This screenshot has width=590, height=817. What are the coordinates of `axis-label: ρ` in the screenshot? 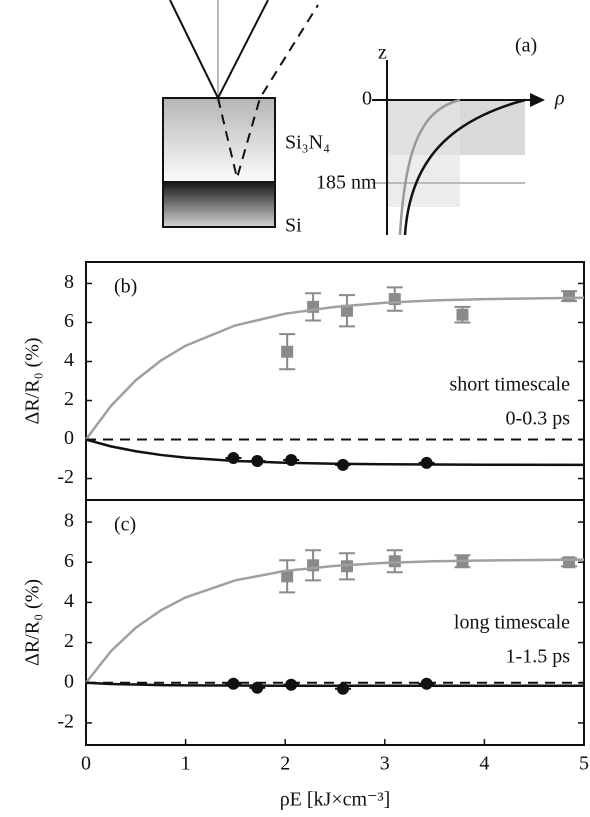 It's located at (559, 99).